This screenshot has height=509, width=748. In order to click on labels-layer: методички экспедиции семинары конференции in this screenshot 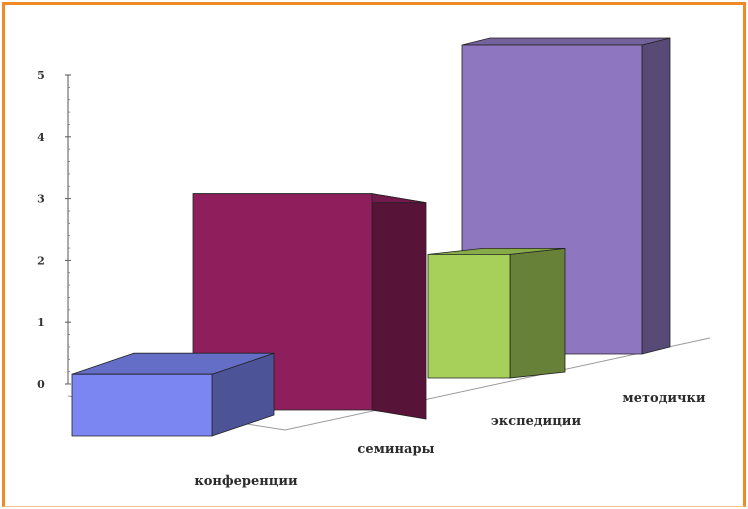, I will do `click(450, 440)`.